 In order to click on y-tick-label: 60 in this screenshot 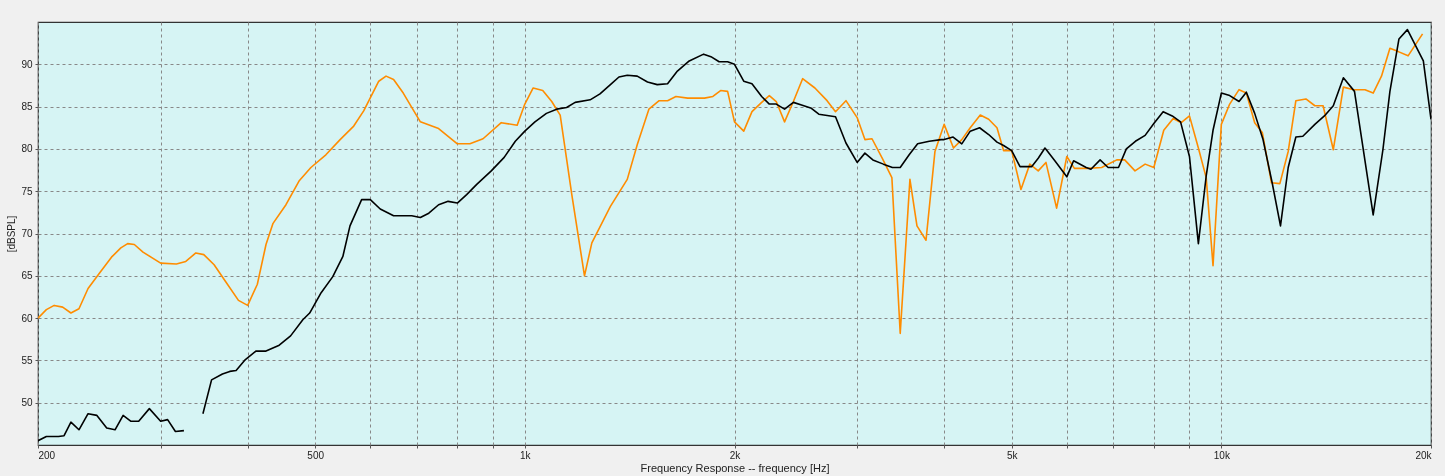, I will do `click(27, 318)`.